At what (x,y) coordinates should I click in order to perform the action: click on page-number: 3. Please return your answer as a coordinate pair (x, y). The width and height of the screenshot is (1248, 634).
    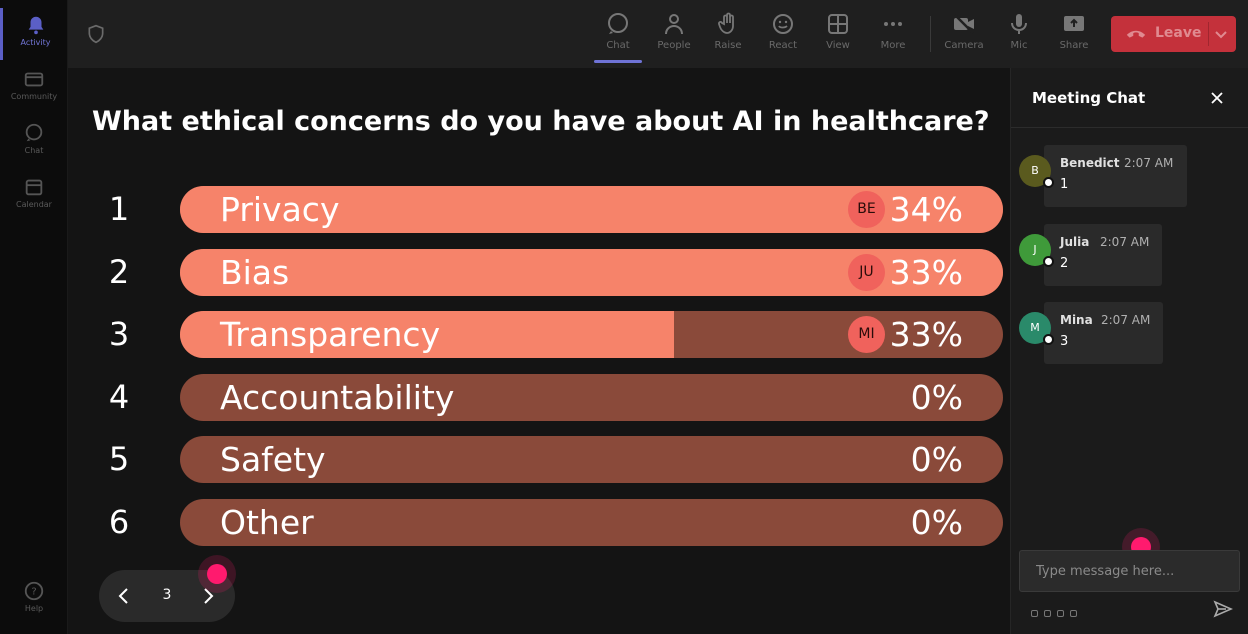
    Looking at the image, I should click on (167, 595).